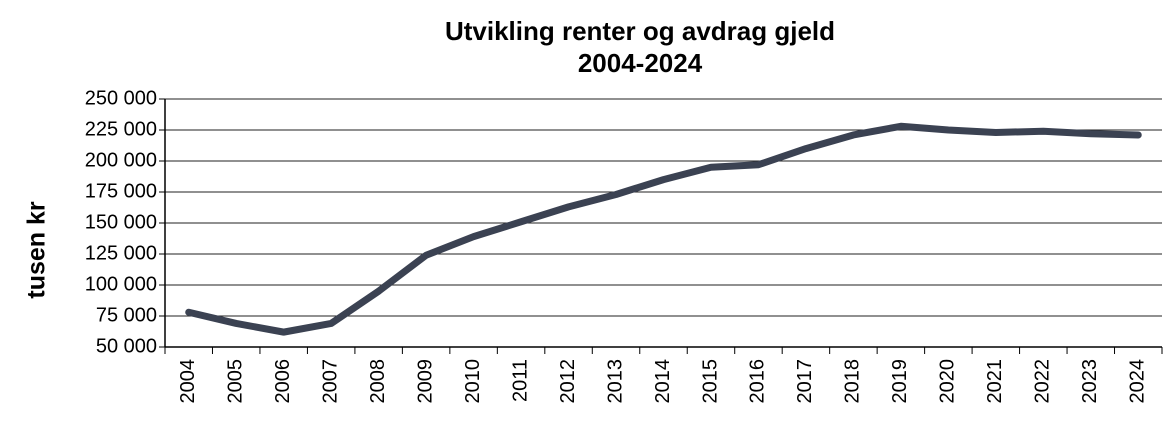 The width and height of the screenshot is (1166, 421). Describe the element at coordinates (948, 381) in the screenshot. I see `x-tick-label: 2020` at that location.